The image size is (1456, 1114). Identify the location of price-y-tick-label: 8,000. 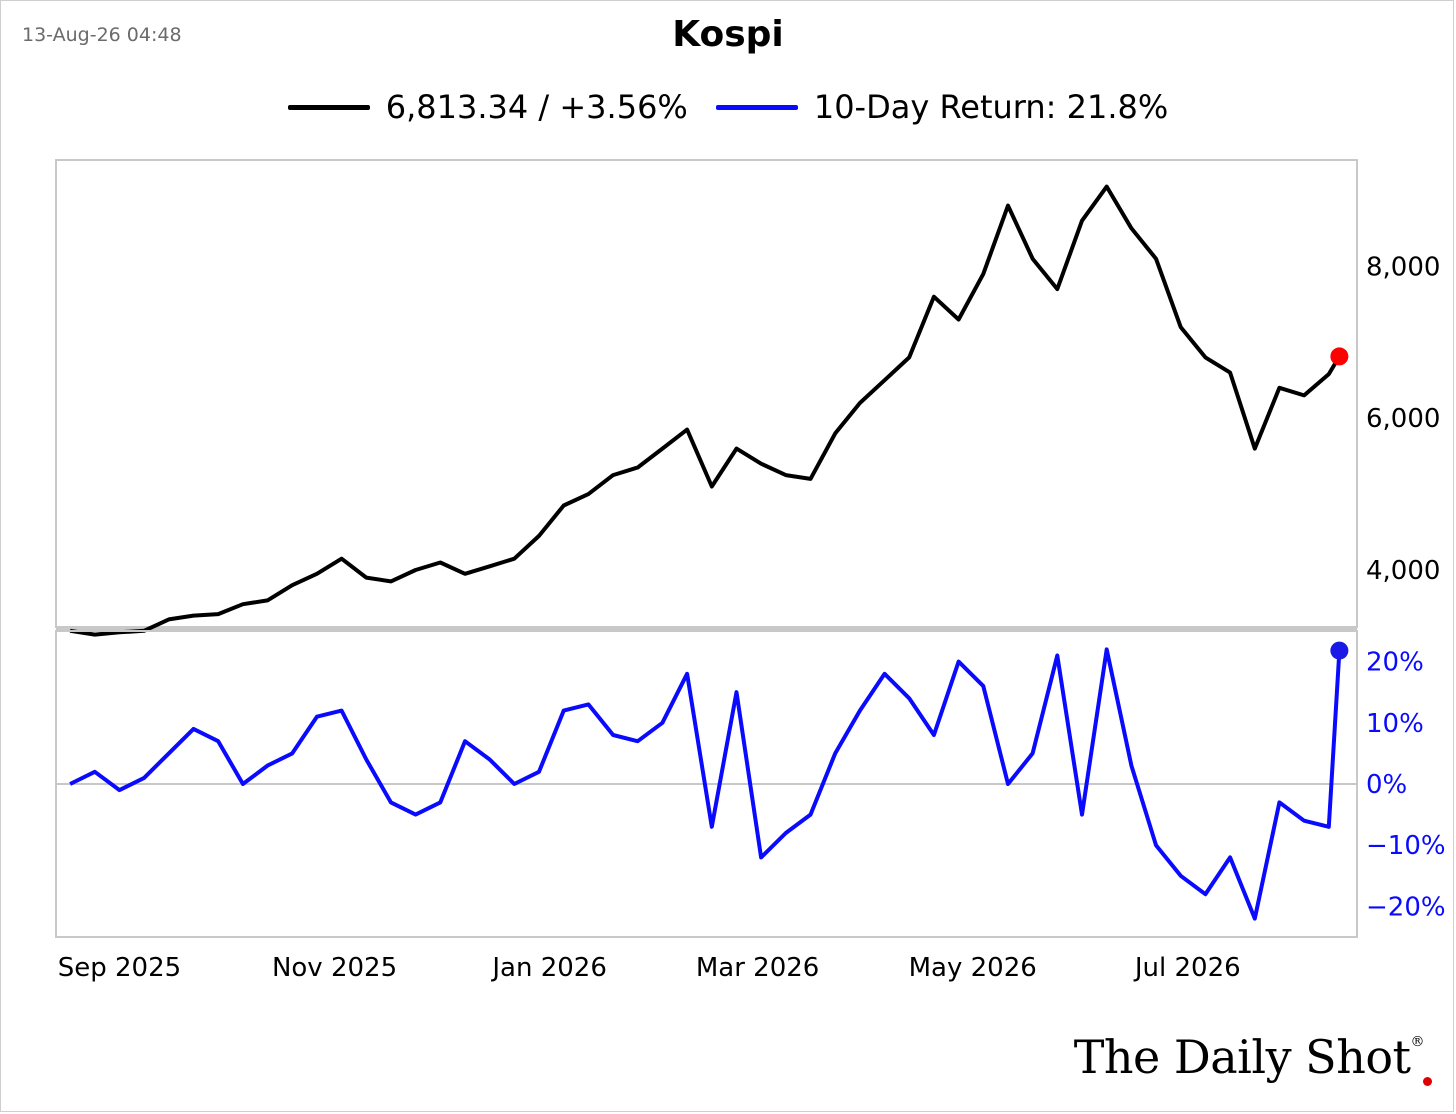
(1403, 267).